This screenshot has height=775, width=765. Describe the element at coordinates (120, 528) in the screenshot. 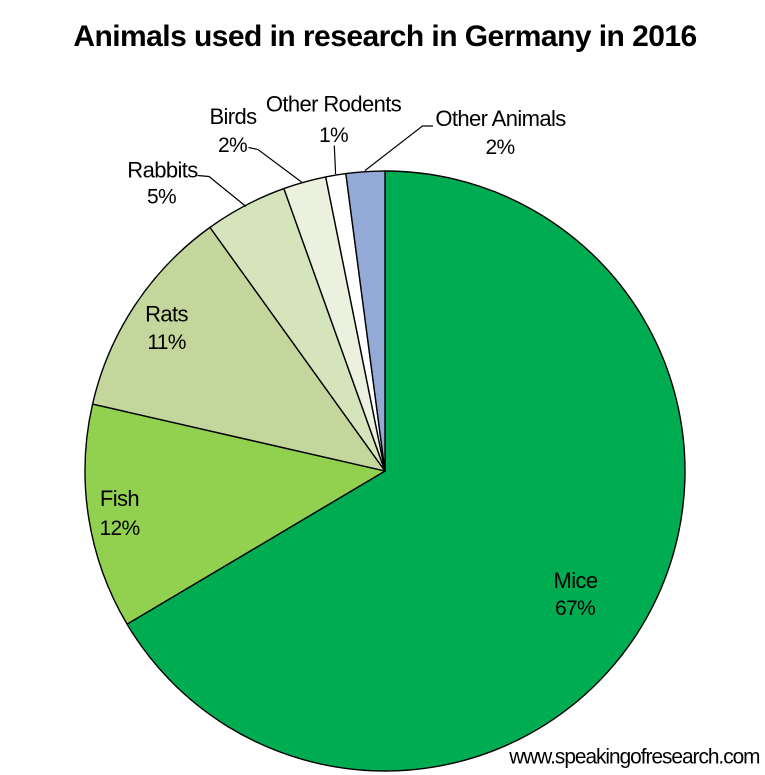

I see `svg-text: 12%` at that location.